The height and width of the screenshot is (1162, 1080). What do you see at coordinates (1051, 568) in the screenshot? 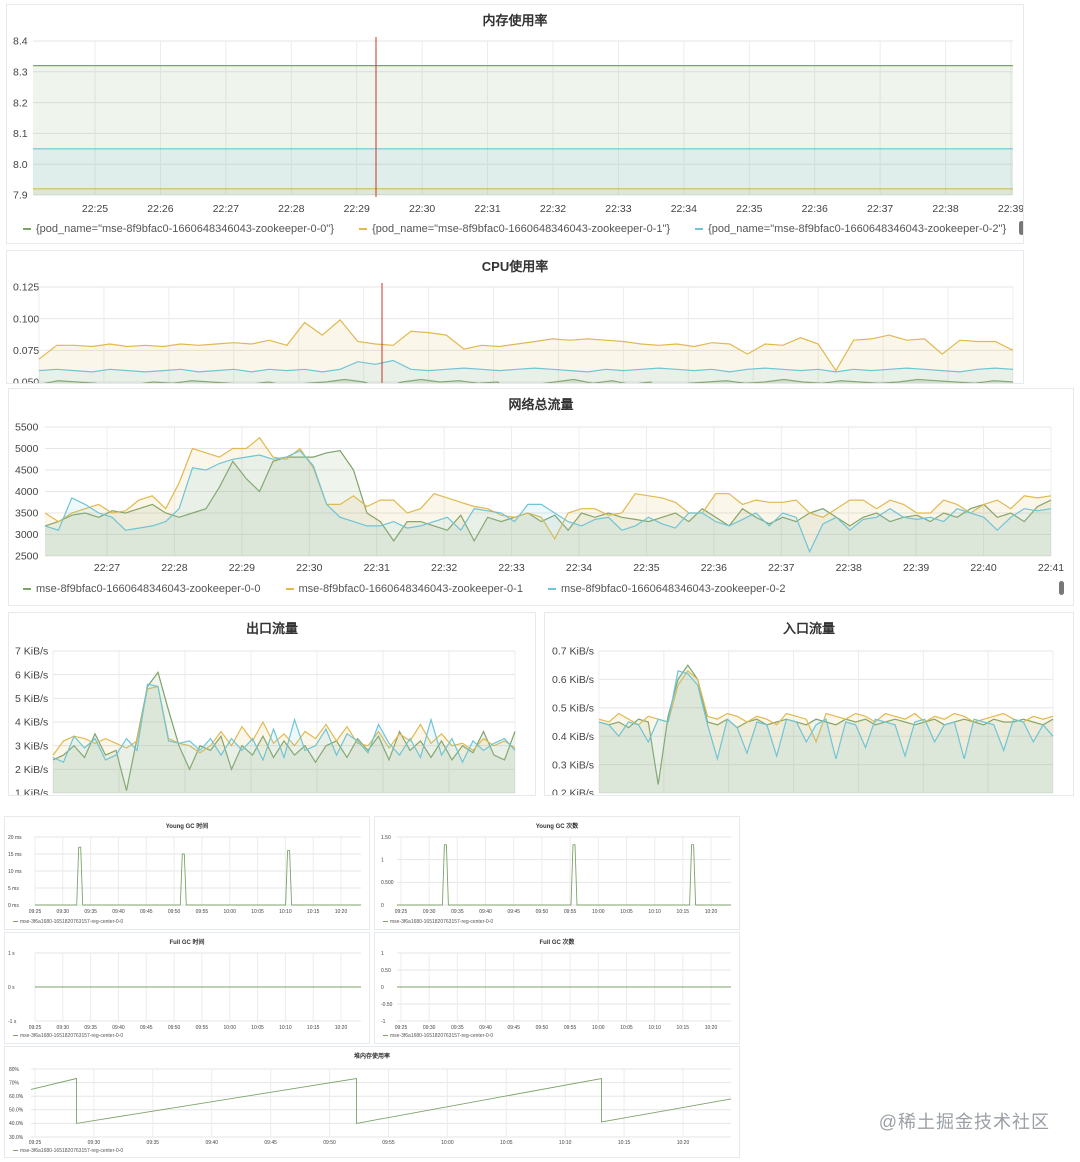
I see `x-tick-label: 22:41` at bounding box center [1051, 568].